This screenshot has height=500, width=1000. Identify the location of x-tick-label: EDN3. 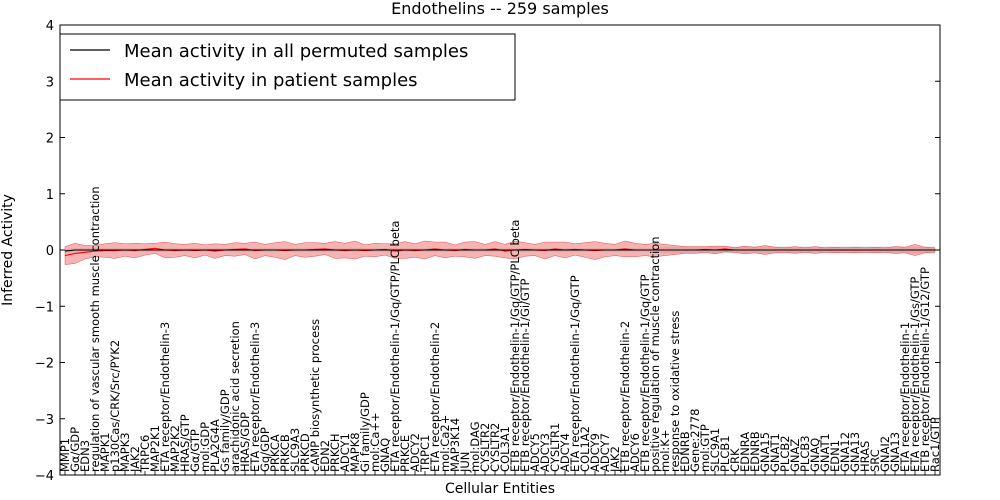
(85, 456).